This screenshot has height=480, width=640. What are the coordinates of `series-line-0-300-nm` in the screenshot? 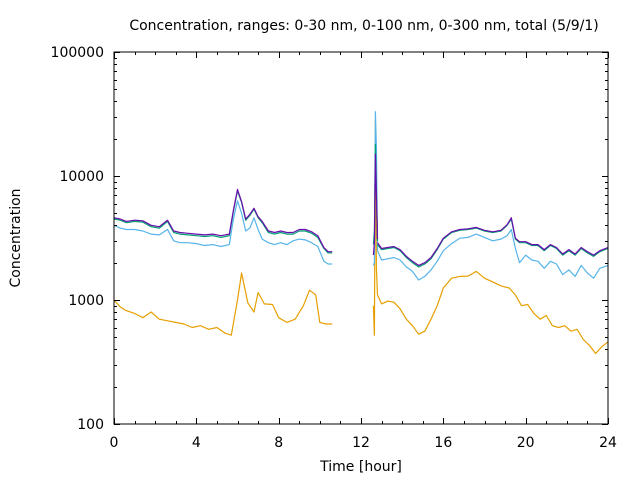 It's located at (223, 222).